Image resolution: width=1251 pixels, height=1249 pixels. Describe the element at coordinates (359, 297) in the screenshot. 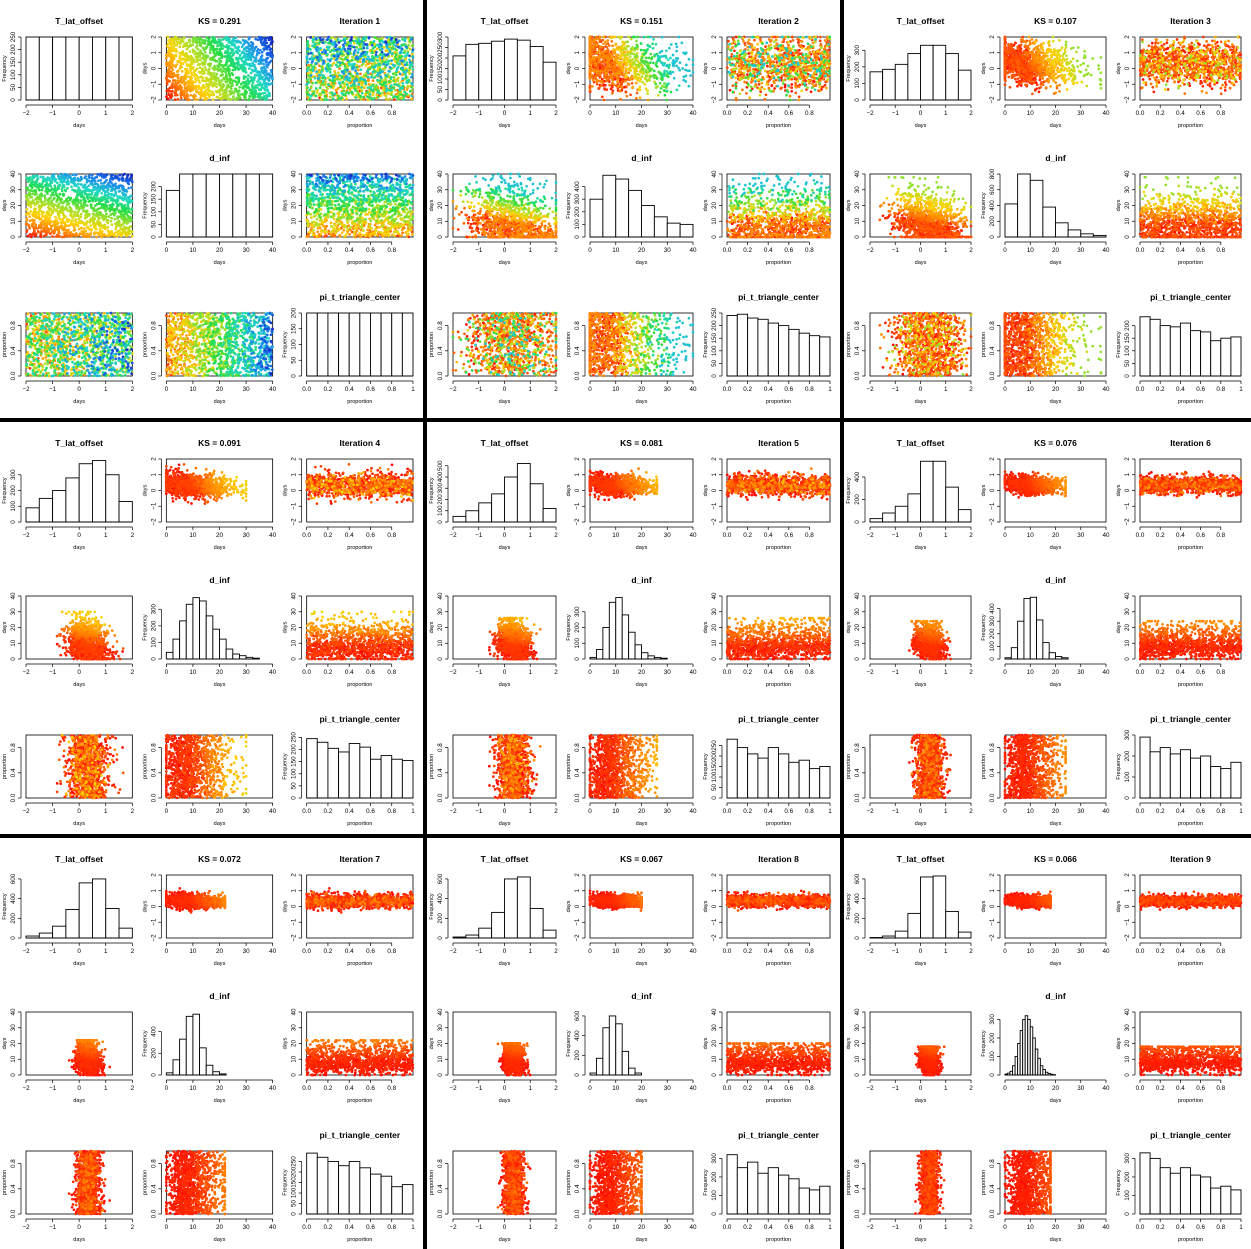

I see `pi-triangle-title: pi_t_triangle_center` at that location.